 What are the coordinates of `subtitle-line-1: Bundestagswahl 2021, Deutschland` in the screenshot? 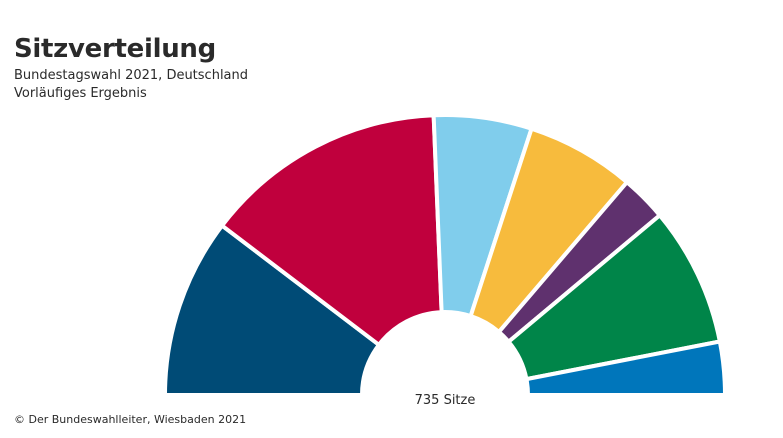 It's located at (131, 75).